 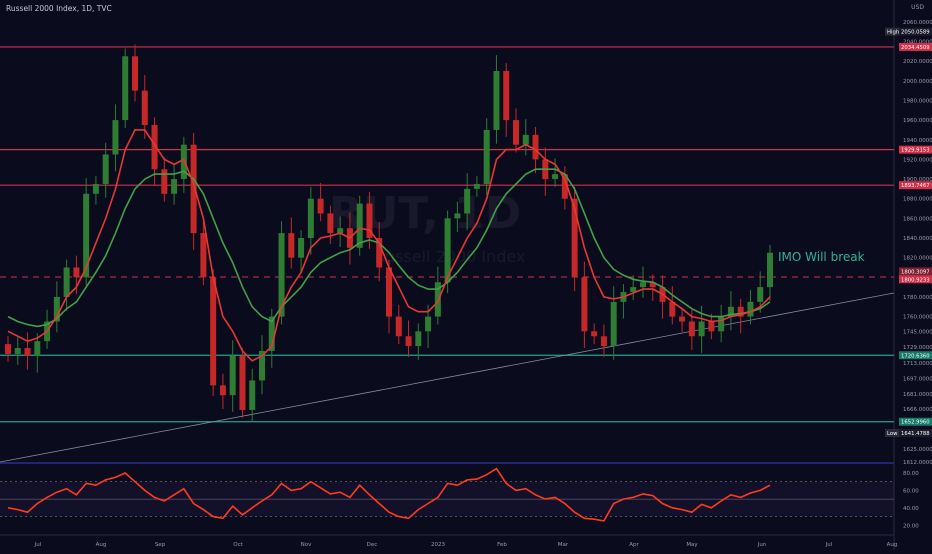 What do you see at coordinates (917, 364) in the screenshot?
I see `price-tick-label: 1713.0000` at bounding box center [917, 364].